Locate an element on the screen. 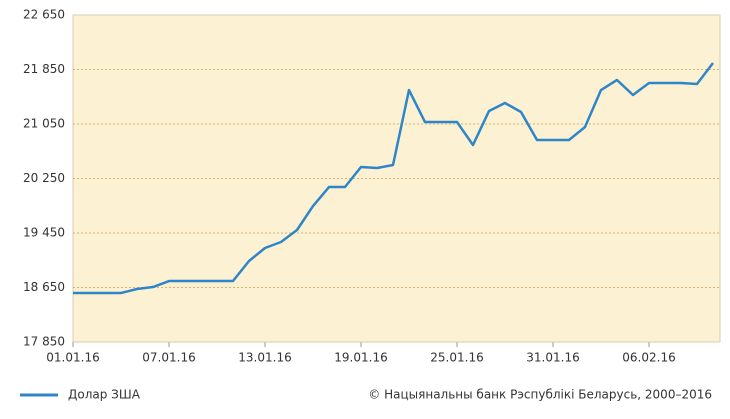 Image resolution: width=730 pixels, height=419 pixels. y-tick-label: 21 050 is located at coordinates (44, 124).